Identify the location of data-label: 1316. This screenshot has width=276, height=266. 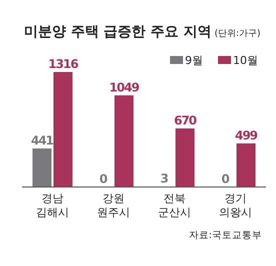
(63, 64).